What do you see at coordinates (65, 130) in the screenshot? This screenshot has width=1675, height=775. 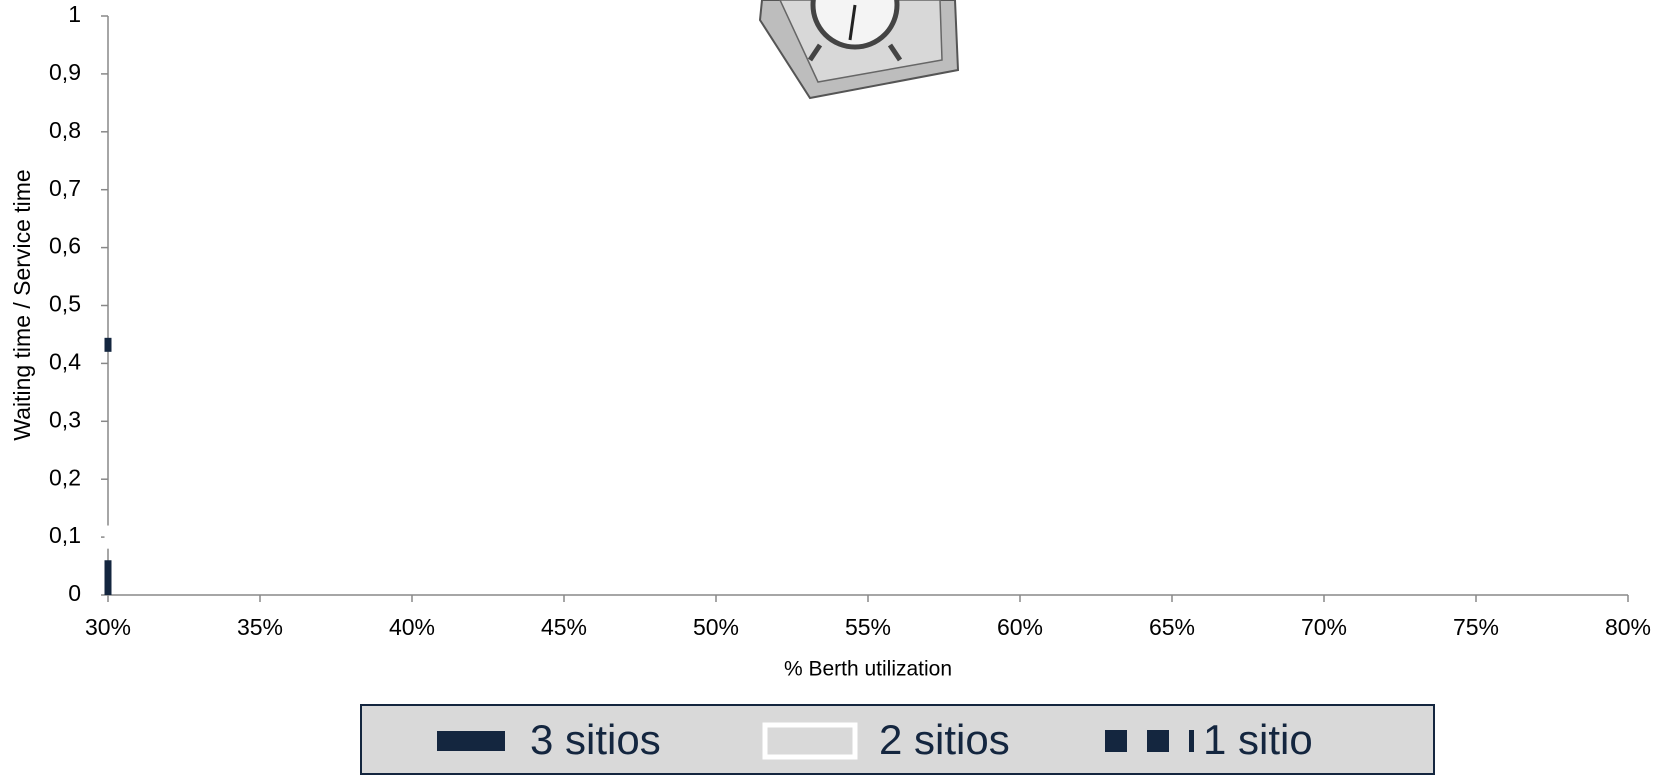 I see `y-tick-label: 0,8` at bounding box center [65, 130].